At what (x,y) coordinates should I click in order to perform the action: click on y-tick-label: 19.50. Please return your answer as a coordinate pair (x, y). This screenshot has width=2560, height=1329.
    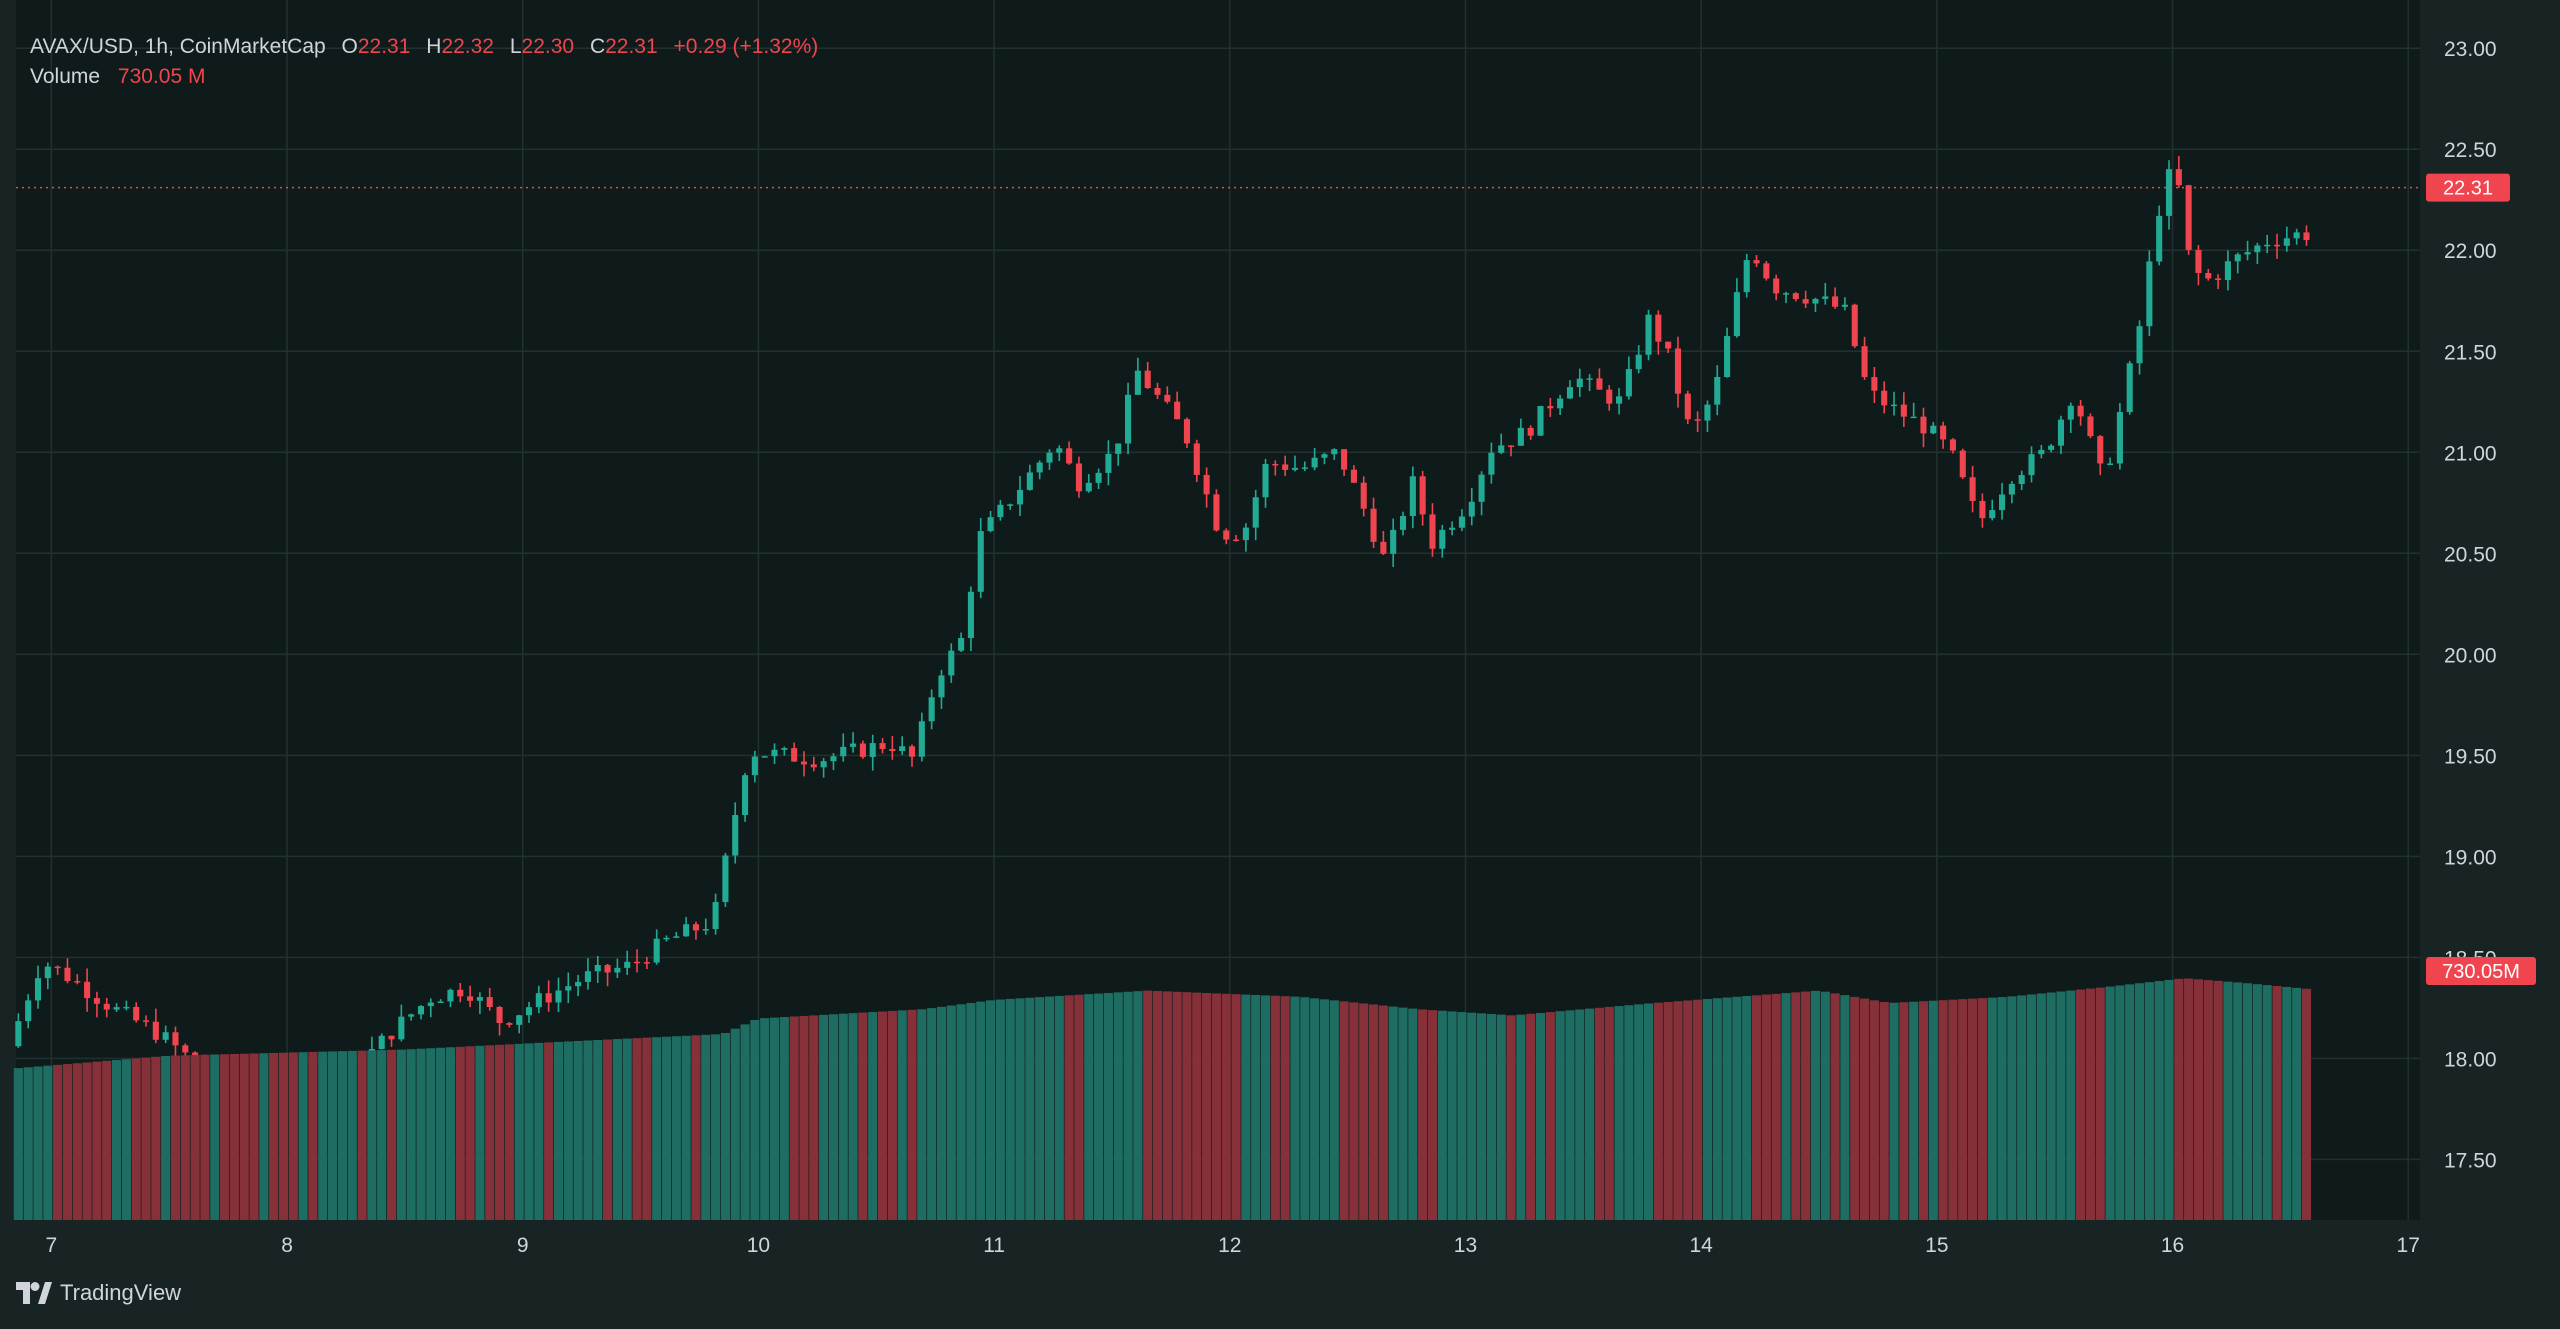
    Looking at the image, I should click on (2470, 756).